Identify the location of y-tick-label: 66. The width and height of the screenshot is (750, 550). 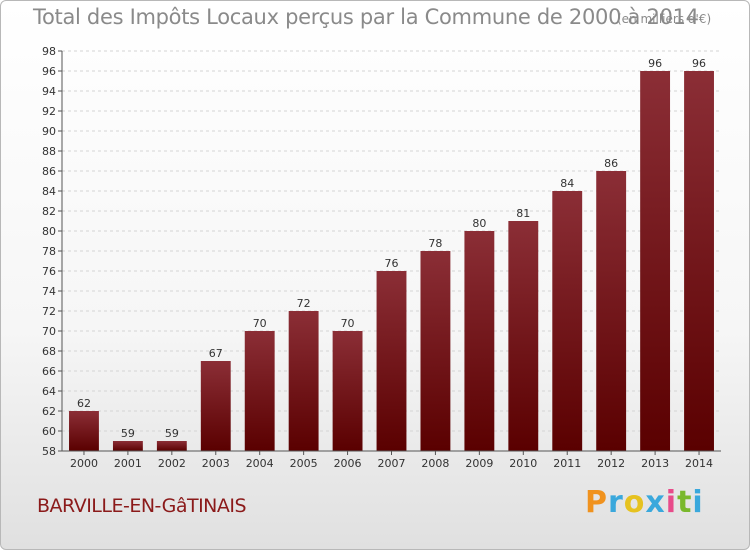
(49, 371).